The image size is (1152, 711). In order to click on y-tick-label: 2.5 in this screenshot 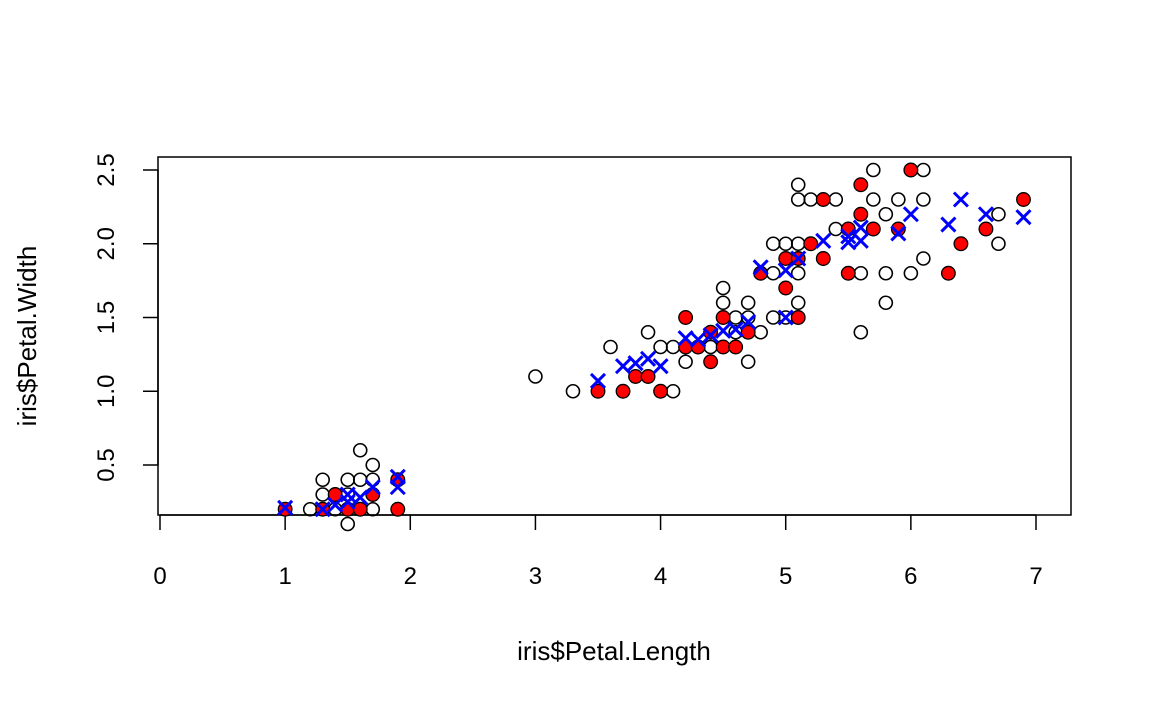, I will do `click(106, 169)`.